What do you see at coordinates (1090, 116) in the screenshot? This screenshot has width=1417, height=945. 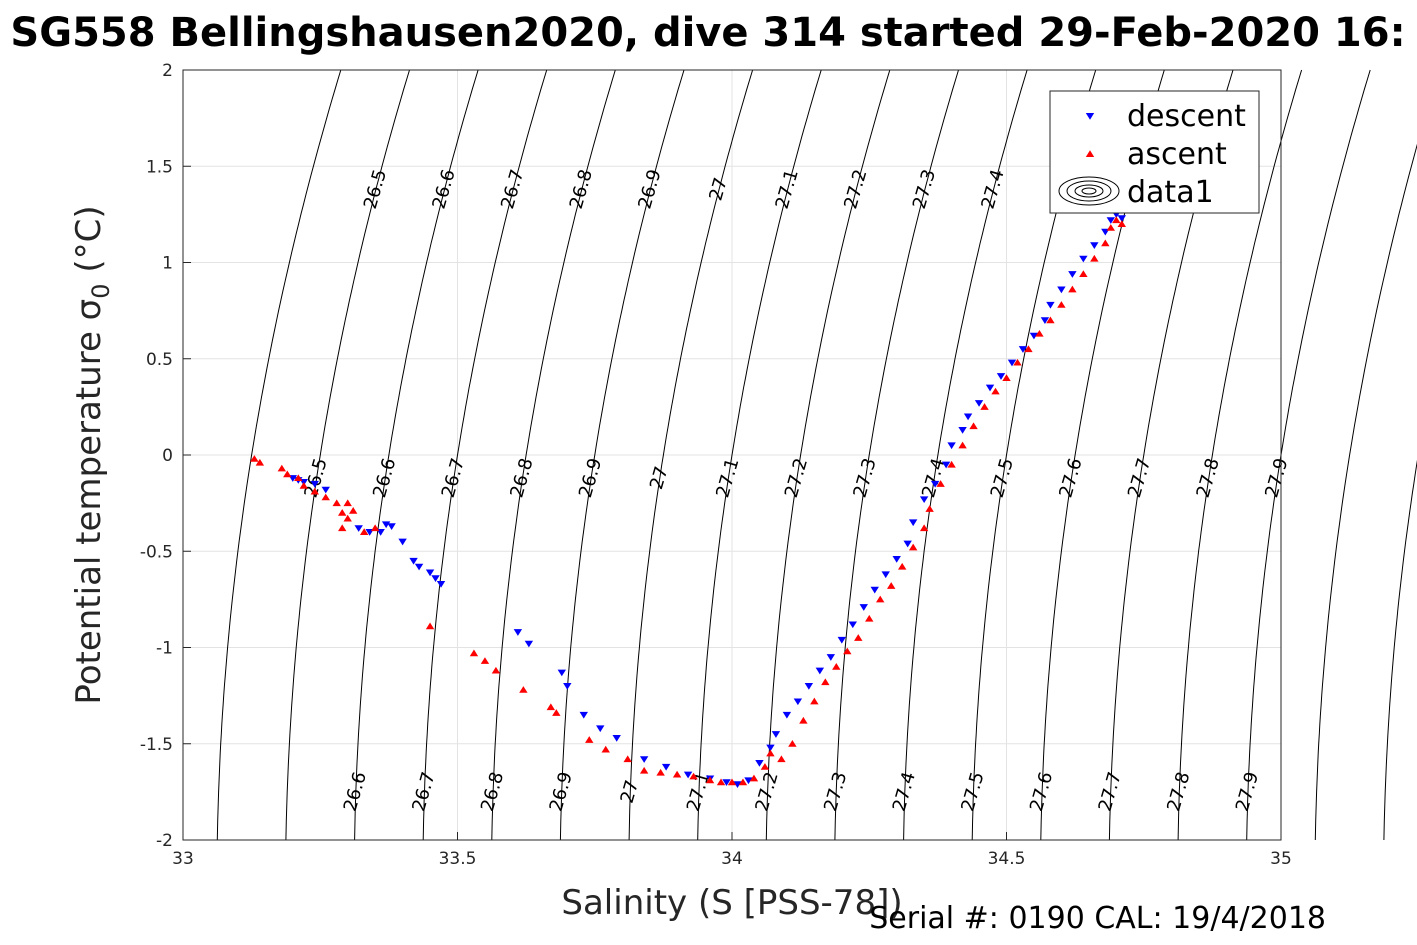 I see `legend-marker-descent` at bounding box center [1090, 116].